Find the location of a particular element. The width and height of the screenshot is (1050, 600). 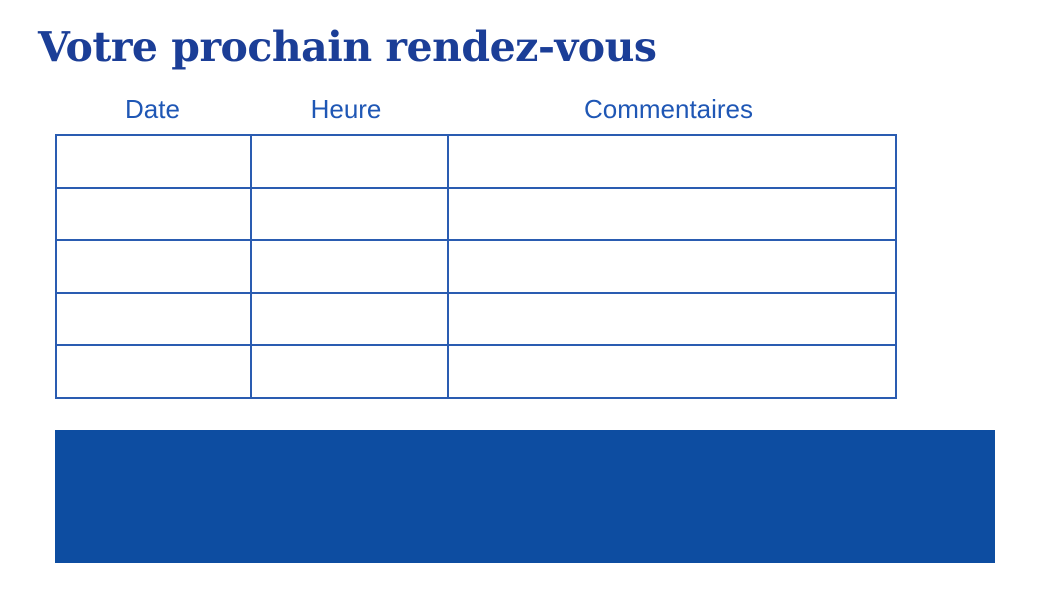

page-title: Votre prochain rendez-vous is located at coordinates (347, 47).